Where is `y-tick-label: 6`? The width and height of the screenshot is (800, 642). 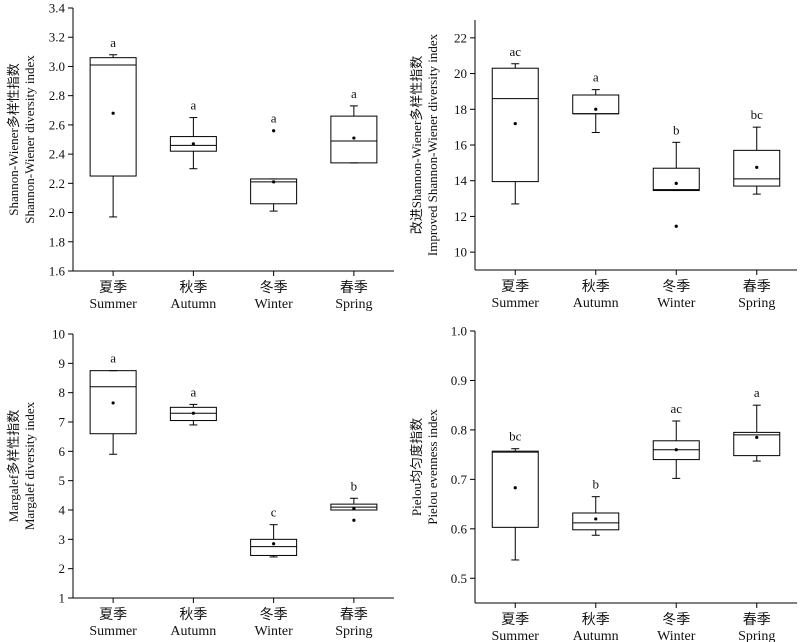 y-tick-label: 6 is located at coordinates (62, 451).